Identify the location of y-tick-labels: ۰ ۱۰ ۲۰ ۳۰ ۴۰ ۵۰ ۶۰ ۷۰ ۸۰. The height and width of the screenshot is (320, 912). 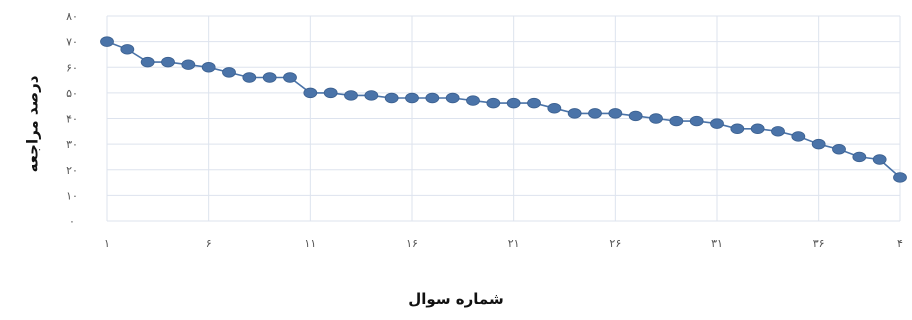
(72, 119).